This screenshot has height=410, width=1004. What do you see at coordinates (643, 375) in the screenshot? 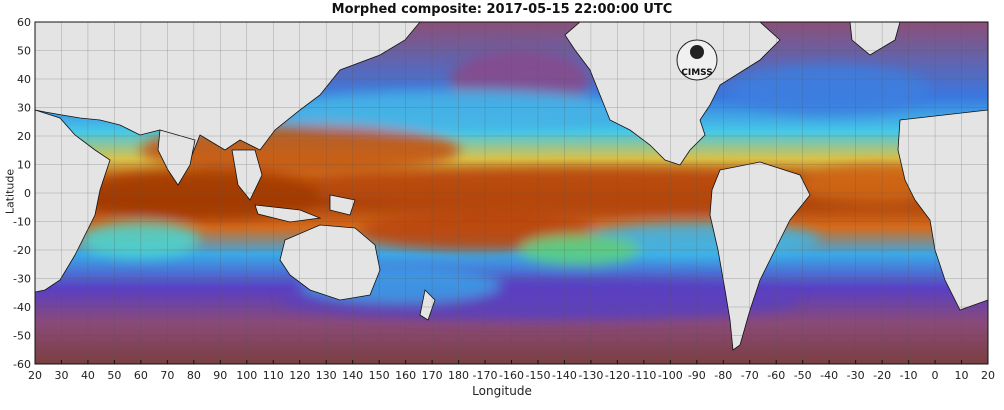
I see `x-tick-label: -110` at bounding box center [643, 375].